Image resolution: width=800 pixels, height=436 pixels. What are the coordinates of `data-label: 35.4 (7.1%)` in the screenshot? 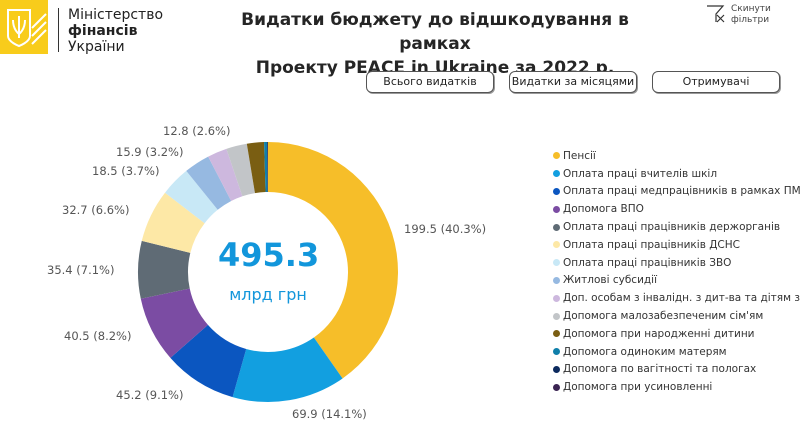 It's located at (81, 270).